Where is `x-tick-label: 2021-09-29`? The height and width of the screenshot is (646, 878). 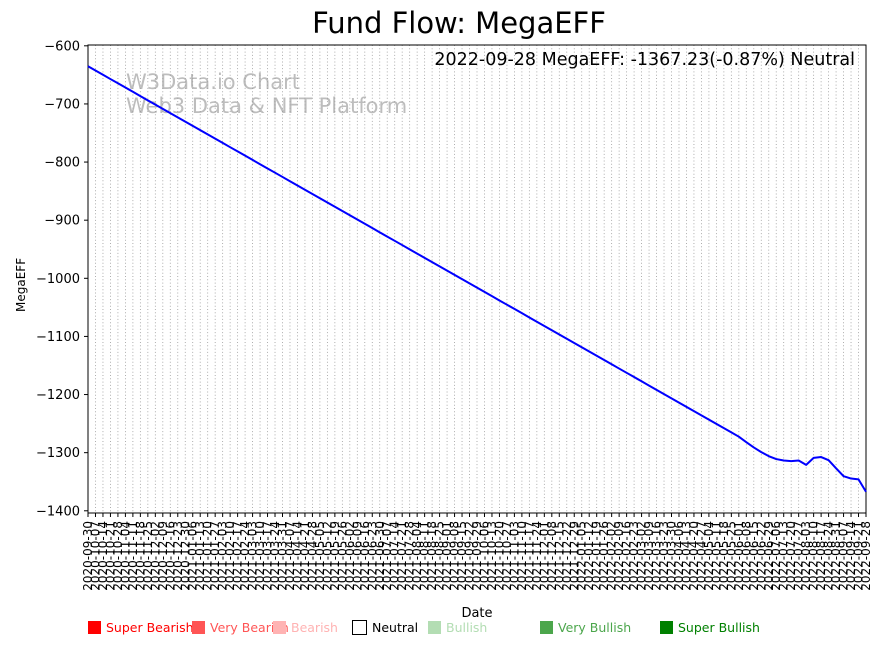
x-tick-label: 2021-09-29 is located at coordinates (477, 556).